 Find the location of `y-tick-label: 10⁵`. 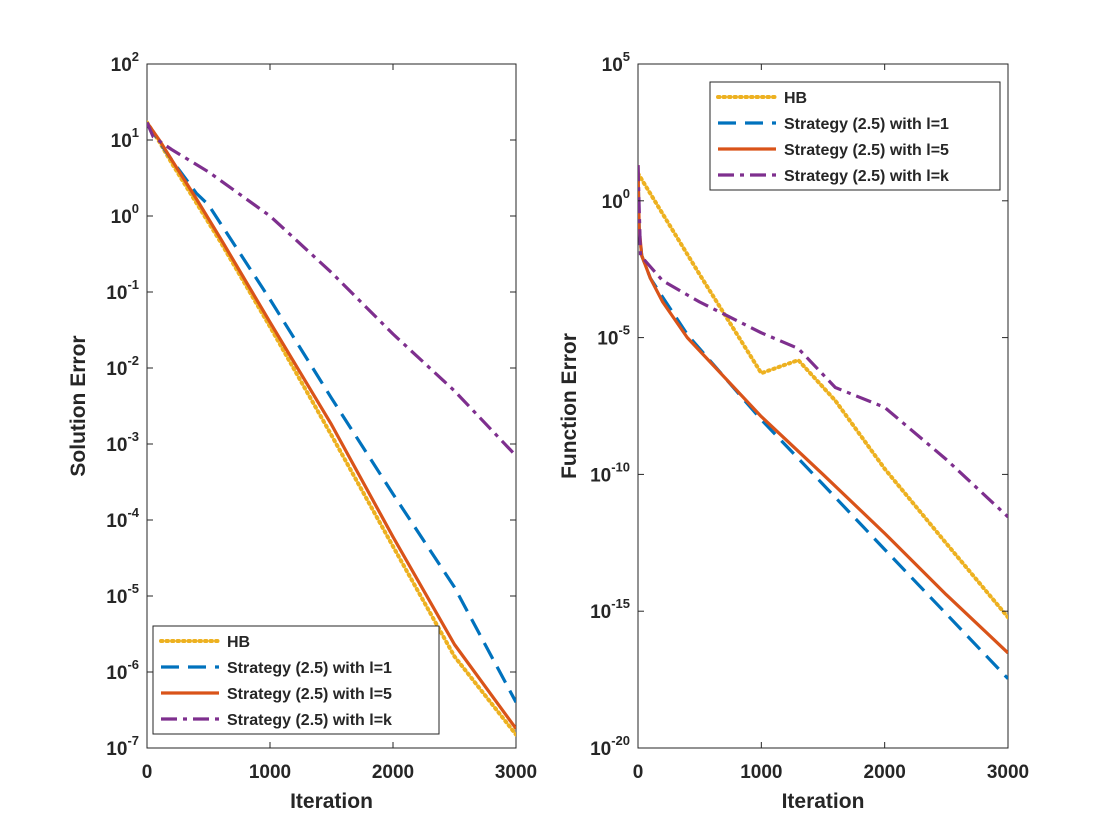

y-tick-label: 10⁵ is located at coordinates (616, 62).